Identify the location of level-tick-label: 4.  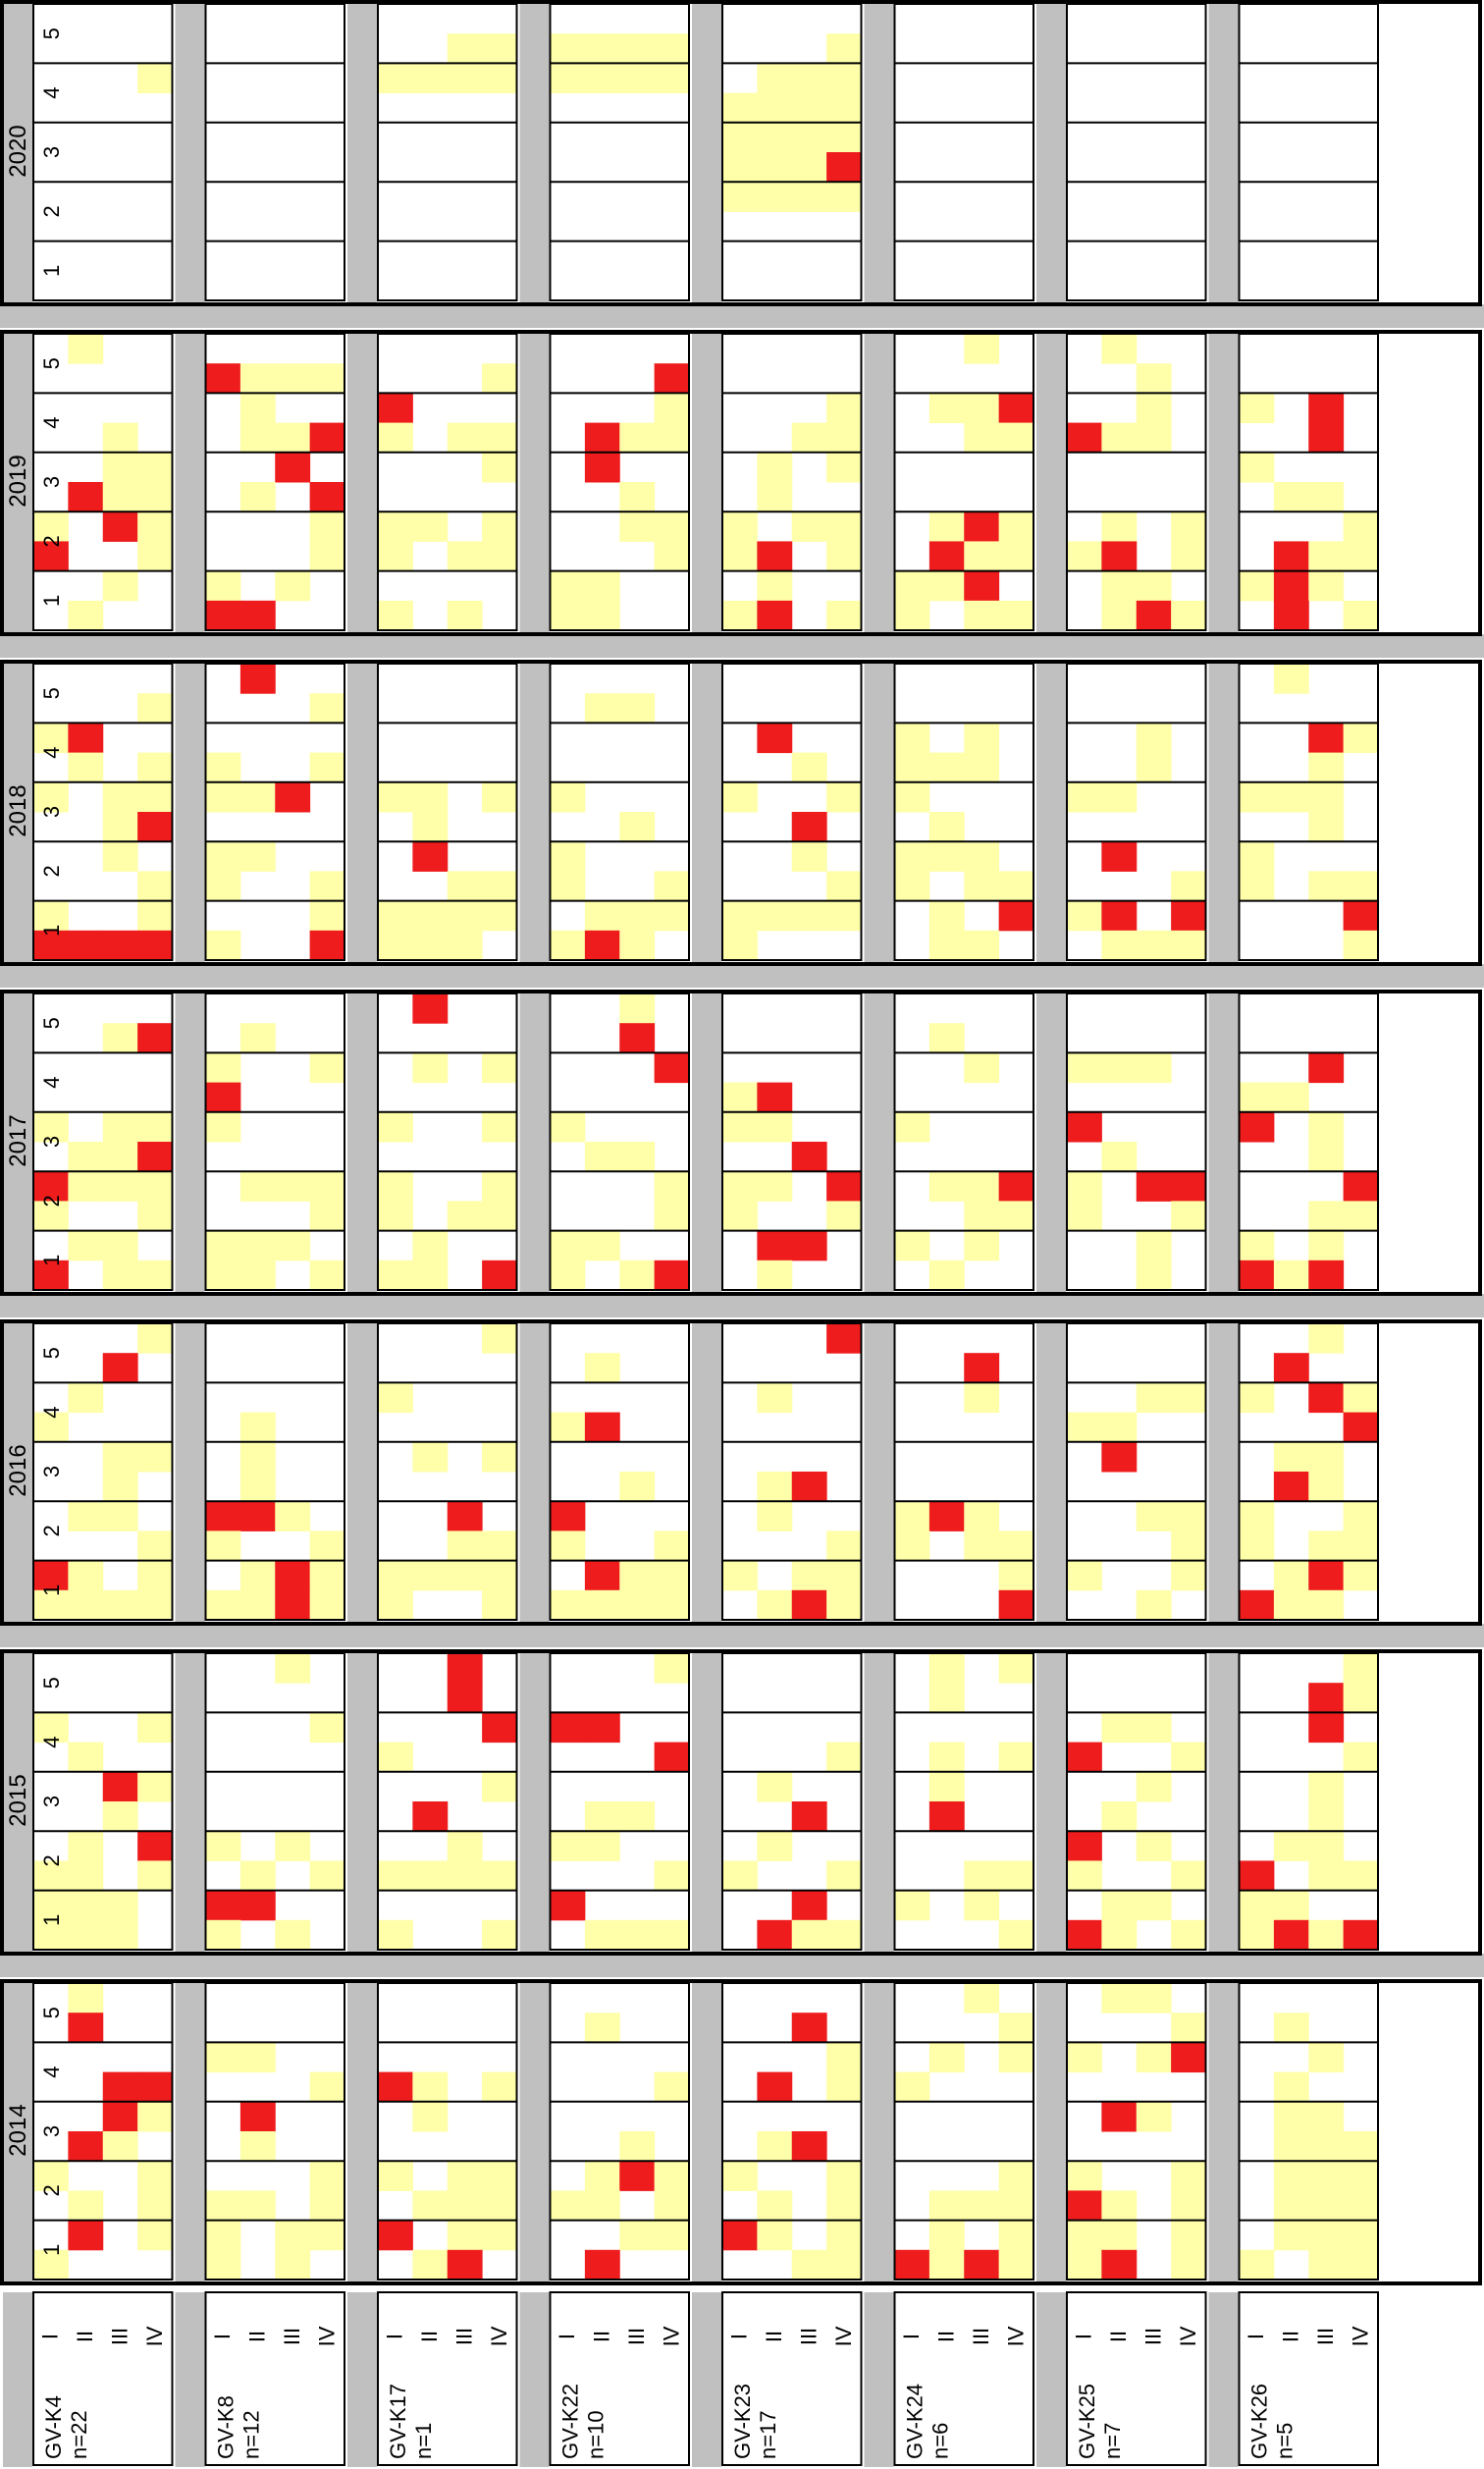
(51, 422).